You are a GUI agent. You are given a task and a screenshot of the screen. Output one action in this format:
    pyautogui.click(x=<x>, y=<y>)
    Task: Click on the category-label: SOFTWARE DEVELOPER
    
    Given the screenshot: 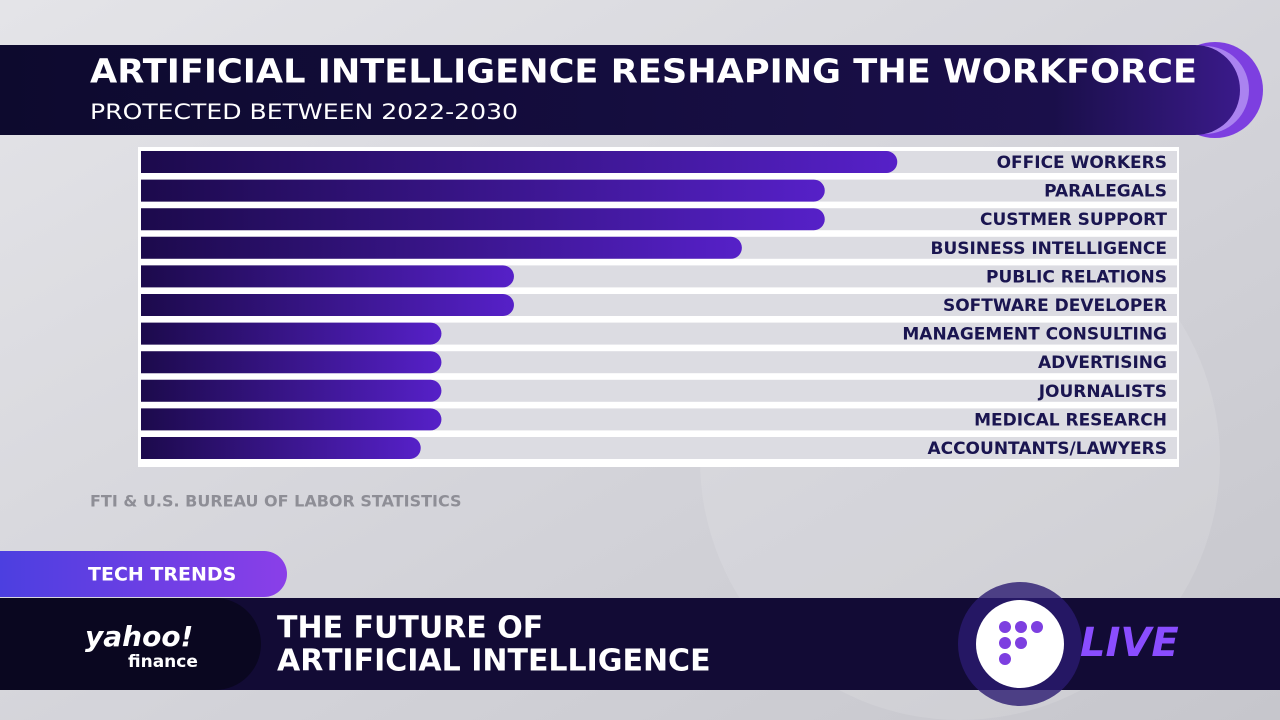 What is the action you would take?
    pyautogui.click(x=1055, y=306)
    